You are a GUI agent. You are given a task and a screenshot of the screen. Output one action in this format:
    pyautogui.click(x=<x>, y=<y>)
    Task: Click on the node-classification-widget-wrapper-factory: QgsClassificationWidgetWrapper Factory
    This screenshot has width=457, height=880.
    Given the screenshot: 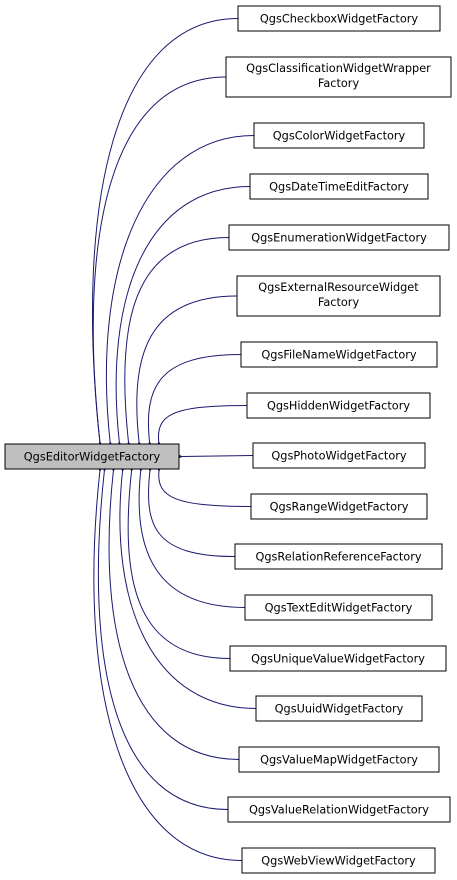 What is the action you would take?
    pyautogui.click(x=338, y=77)
    